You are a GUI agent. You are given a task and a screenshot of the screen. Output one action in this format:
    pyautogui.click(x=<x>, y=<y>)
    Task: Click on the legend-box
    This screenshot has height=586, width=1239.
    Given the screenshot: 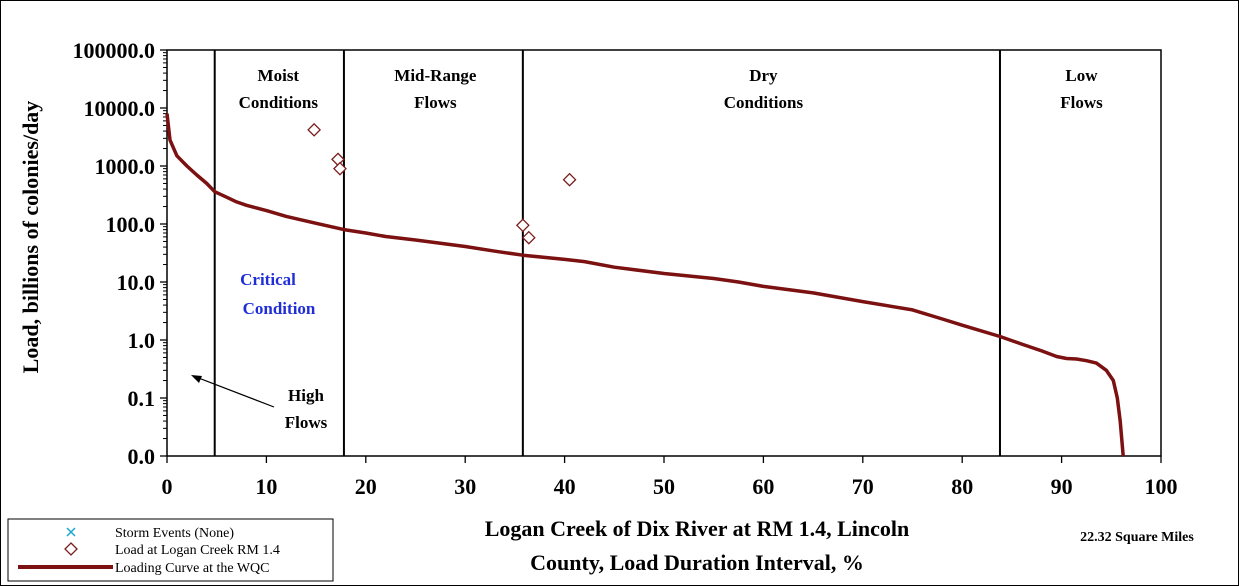 What is the action you would take?
    pyautogui.click(x=170, y=550)
    